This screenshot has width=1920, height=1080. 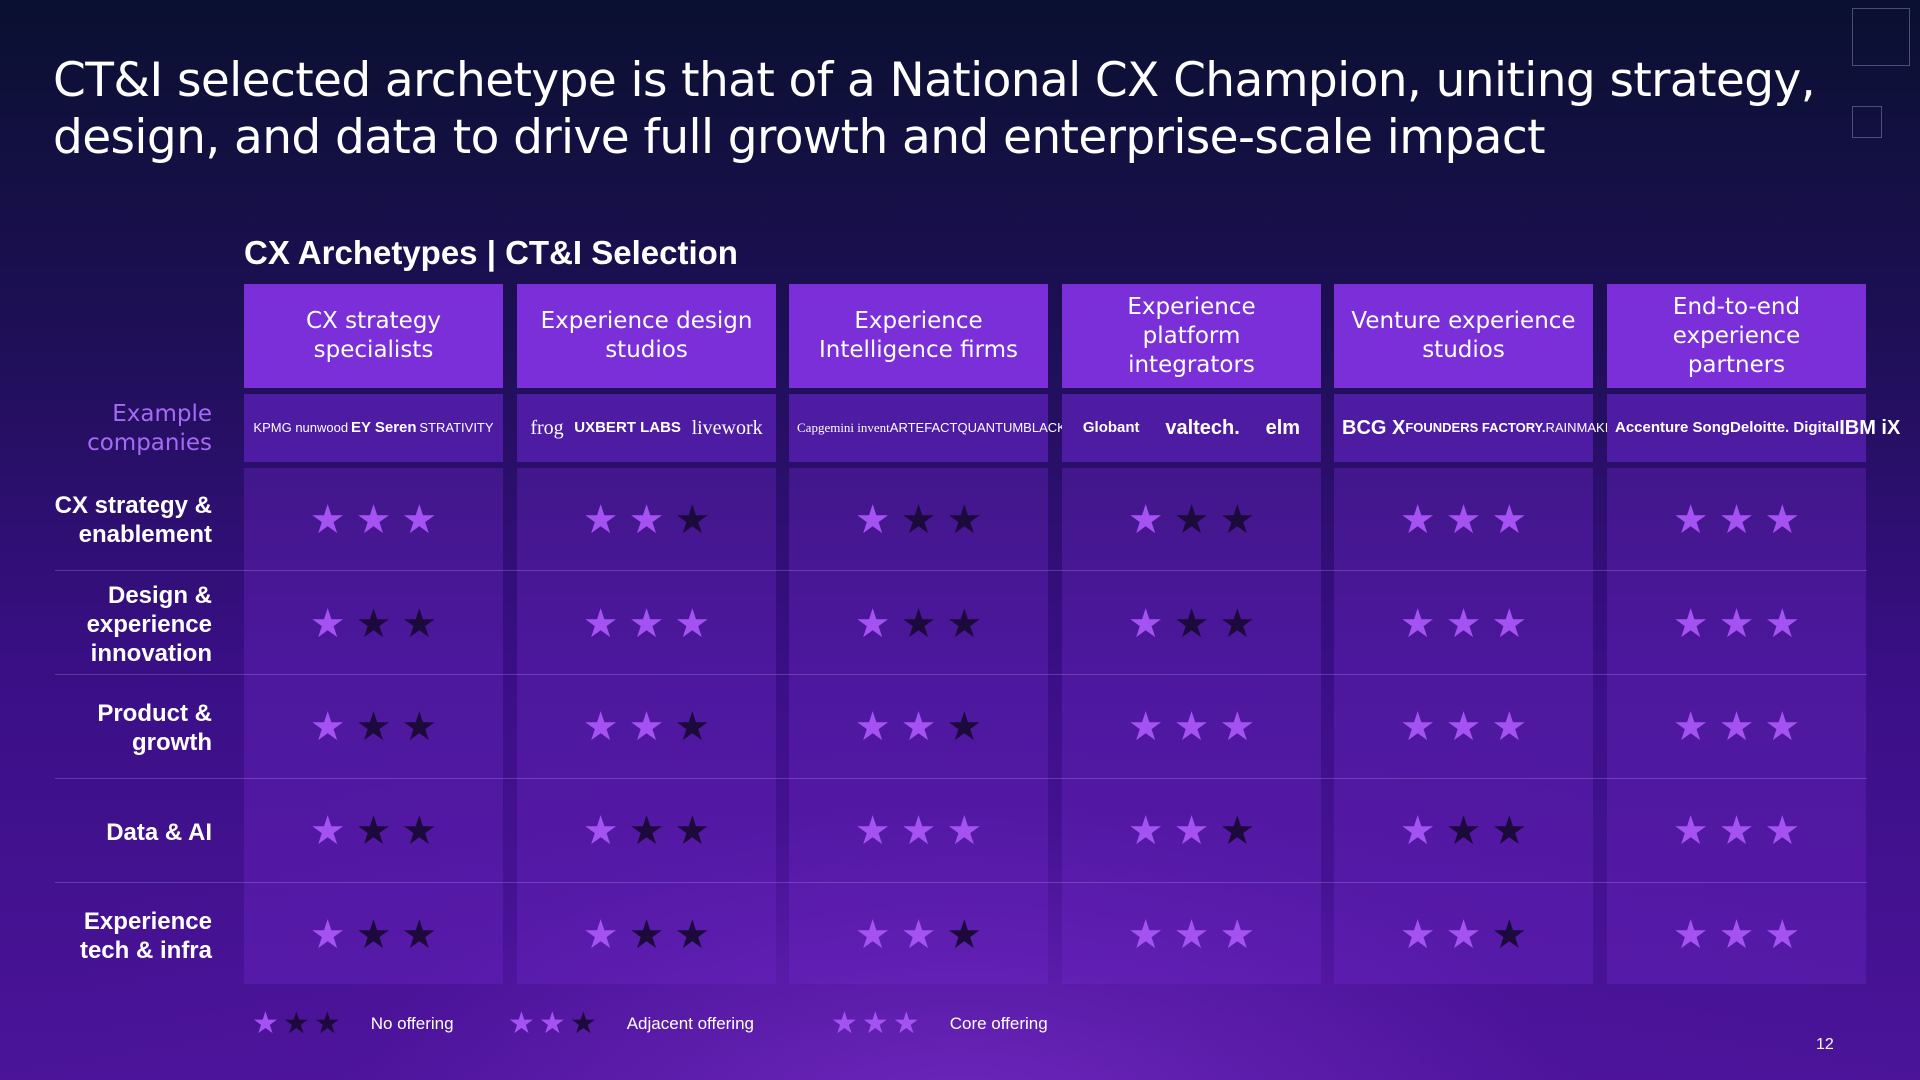 I want to click on company-logos: Globant valtech. elm, so click(x=1191, y=428).